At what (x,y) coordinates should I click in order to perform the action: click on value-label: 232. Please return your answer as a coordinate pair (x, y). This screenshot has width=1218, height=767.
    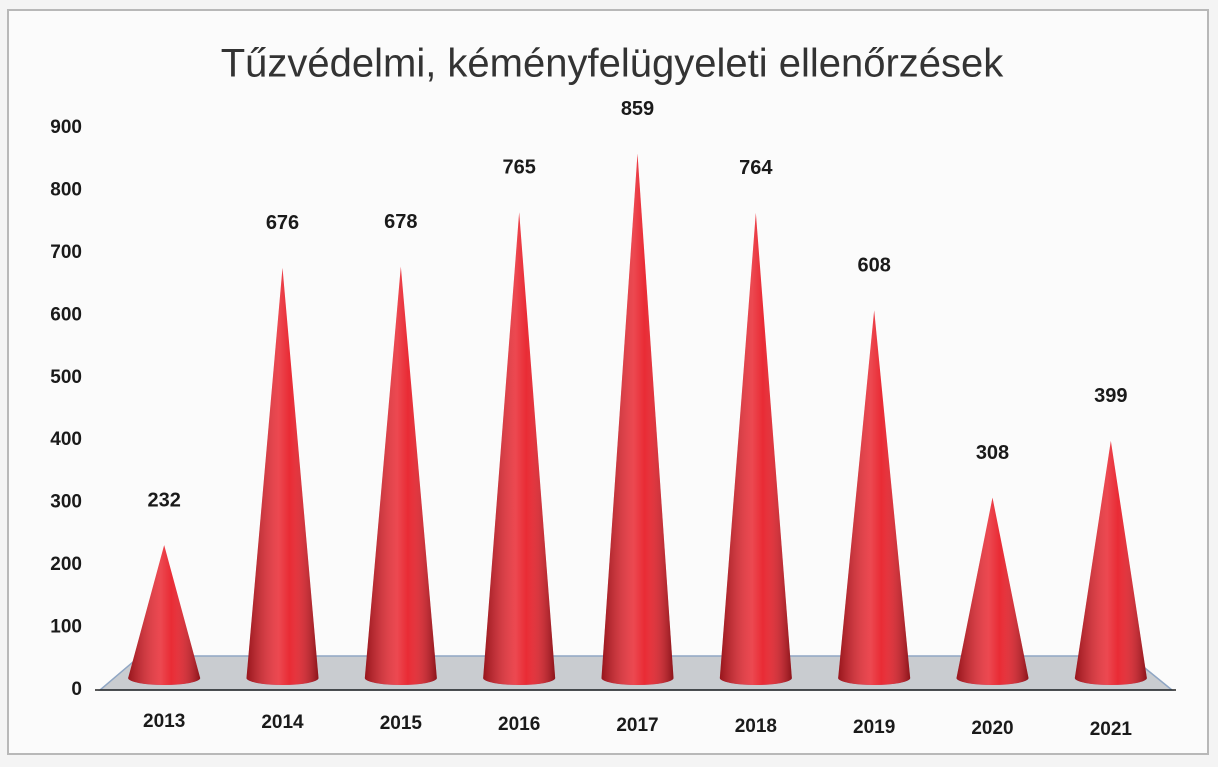
    Looking at the image, I should click on (163, 500).